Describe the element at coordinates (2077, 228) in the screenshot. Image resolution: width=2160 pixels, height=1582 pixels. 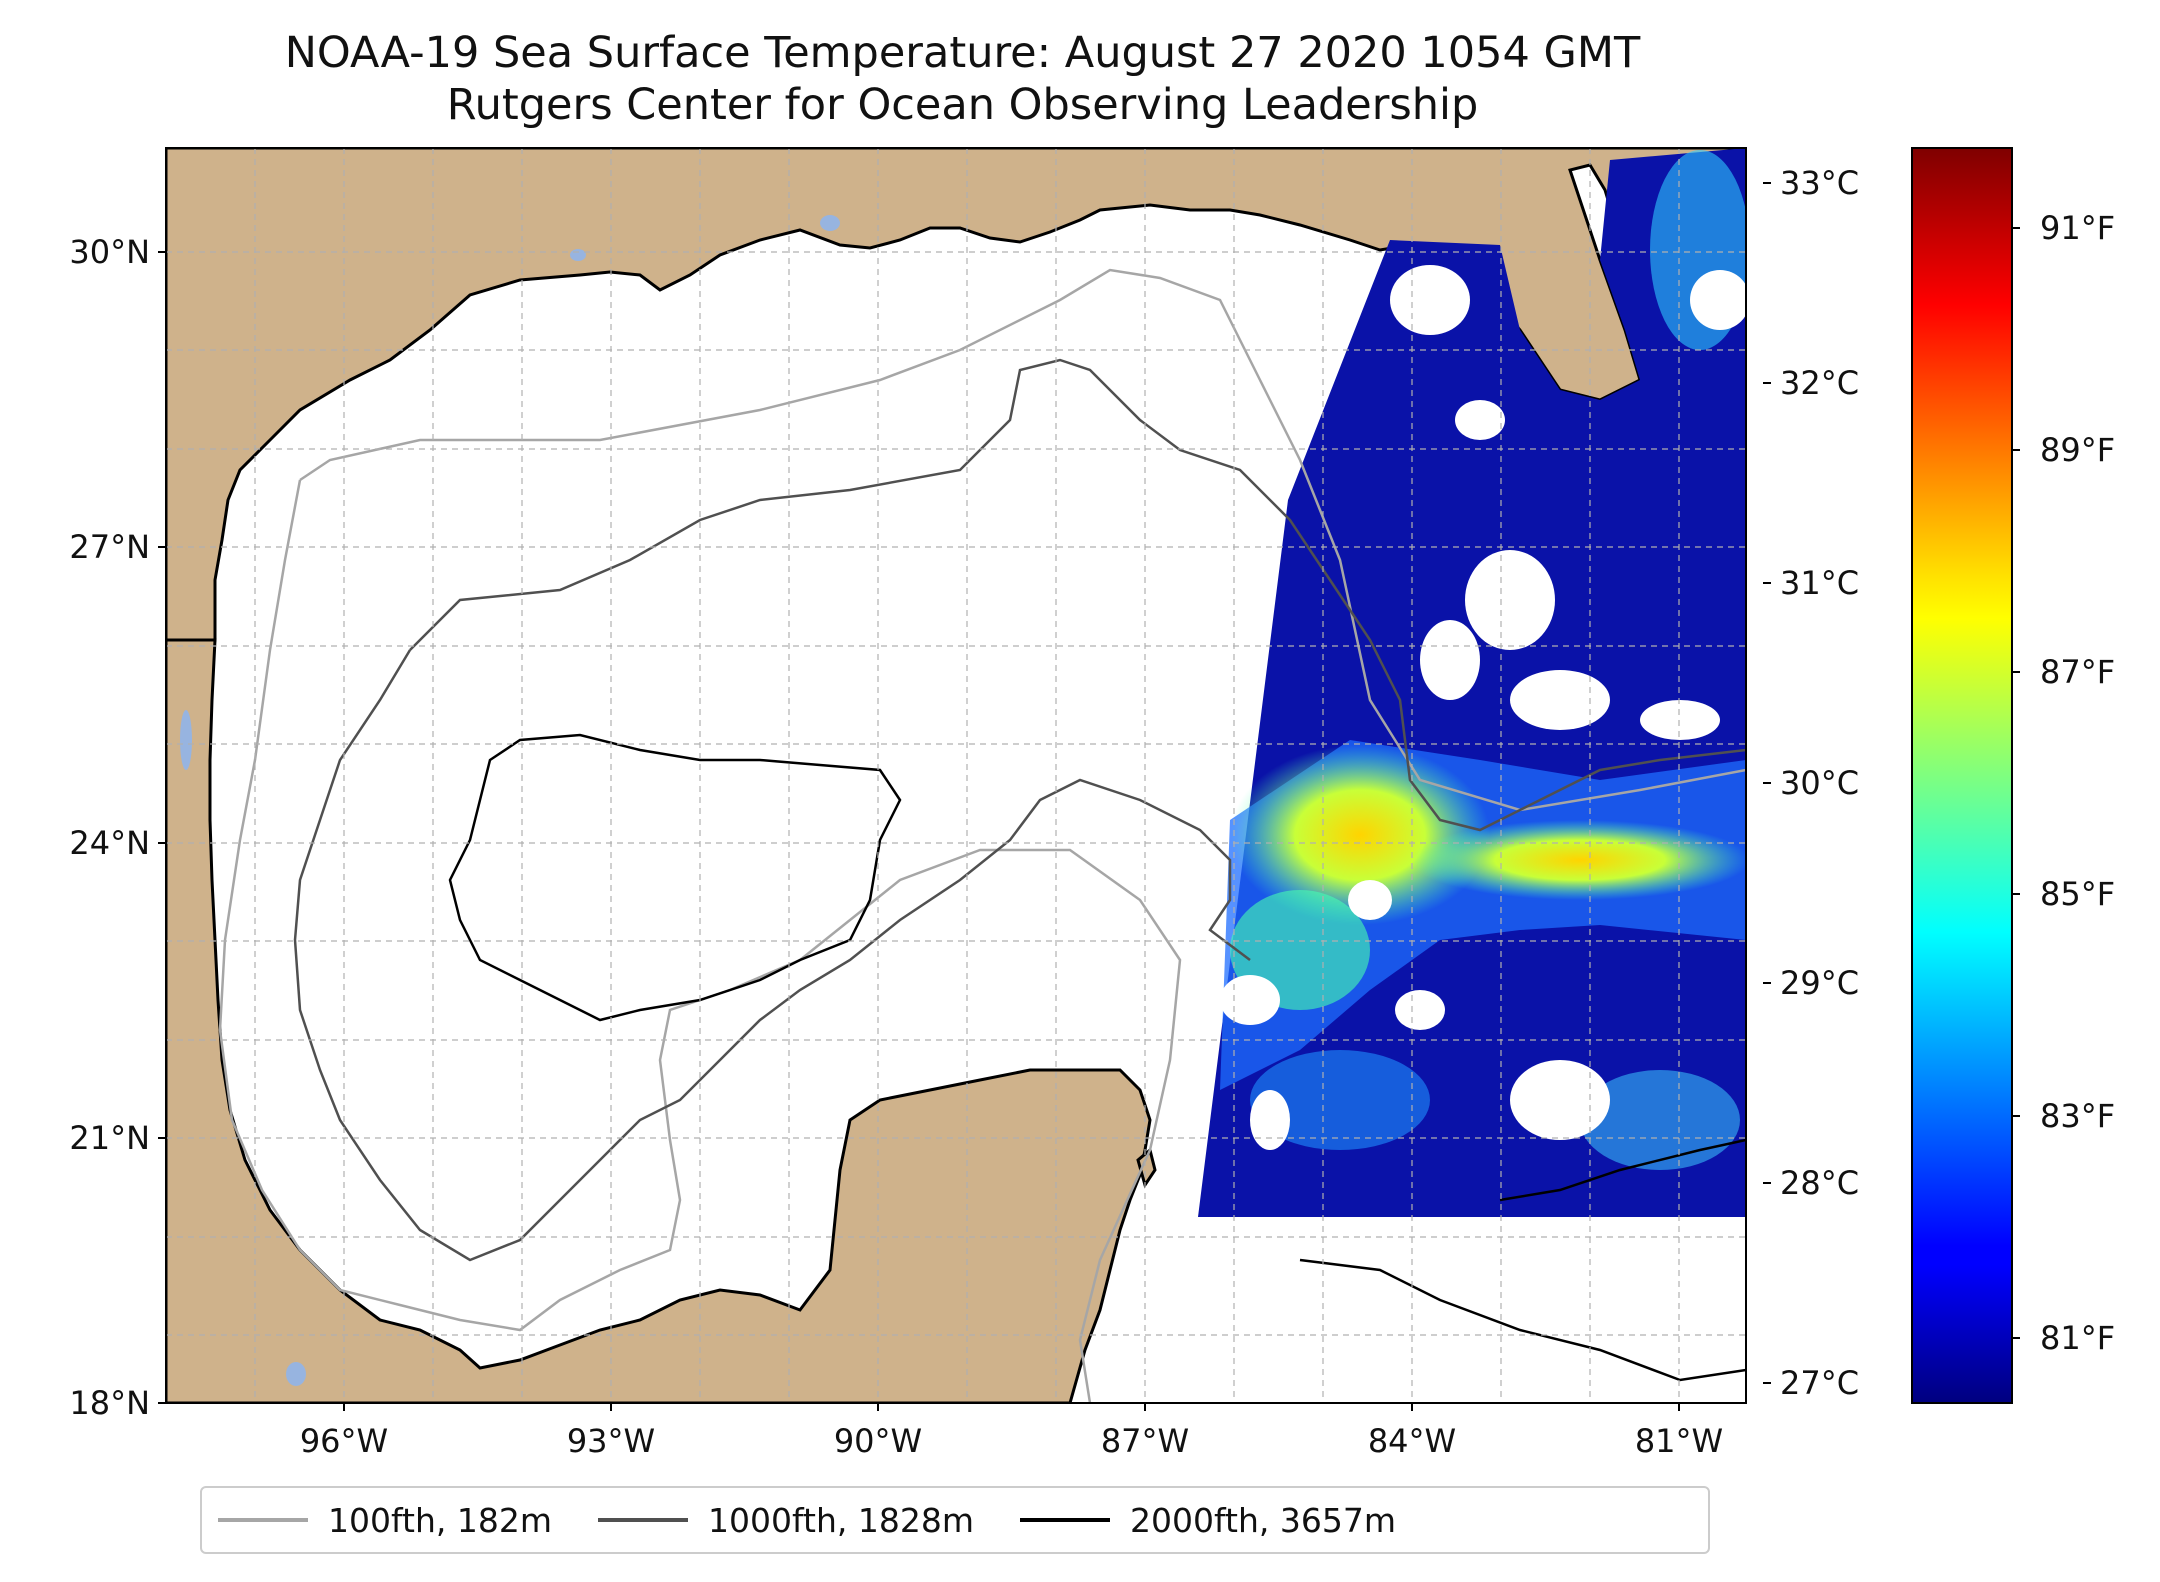
I see `fahrenheit-label-91: 91°F` at that location.